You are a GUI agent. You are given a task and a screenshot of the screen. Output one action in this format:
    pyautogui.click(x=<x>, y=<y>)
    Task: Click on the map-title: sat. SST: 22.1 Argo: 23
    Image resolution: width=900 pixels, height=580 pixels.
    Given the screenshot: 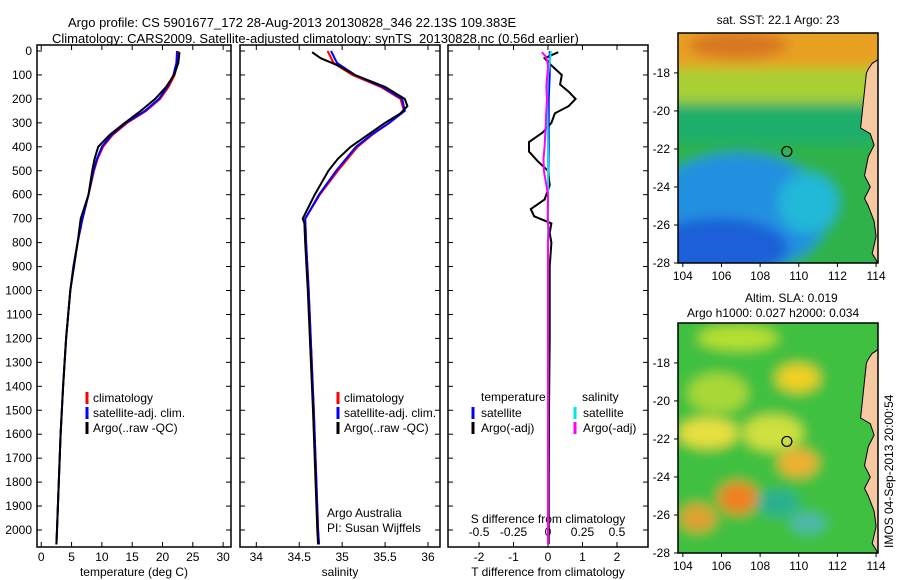 What is the action you would take?
    pyautogui.click(x=778, y=20)
    